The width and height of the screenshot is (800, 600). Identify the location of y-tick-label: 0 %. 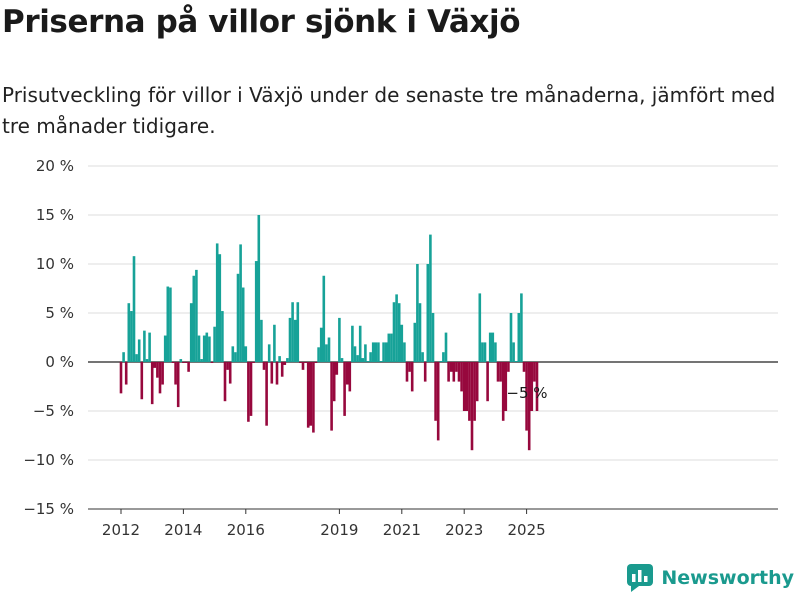
(59, 362).